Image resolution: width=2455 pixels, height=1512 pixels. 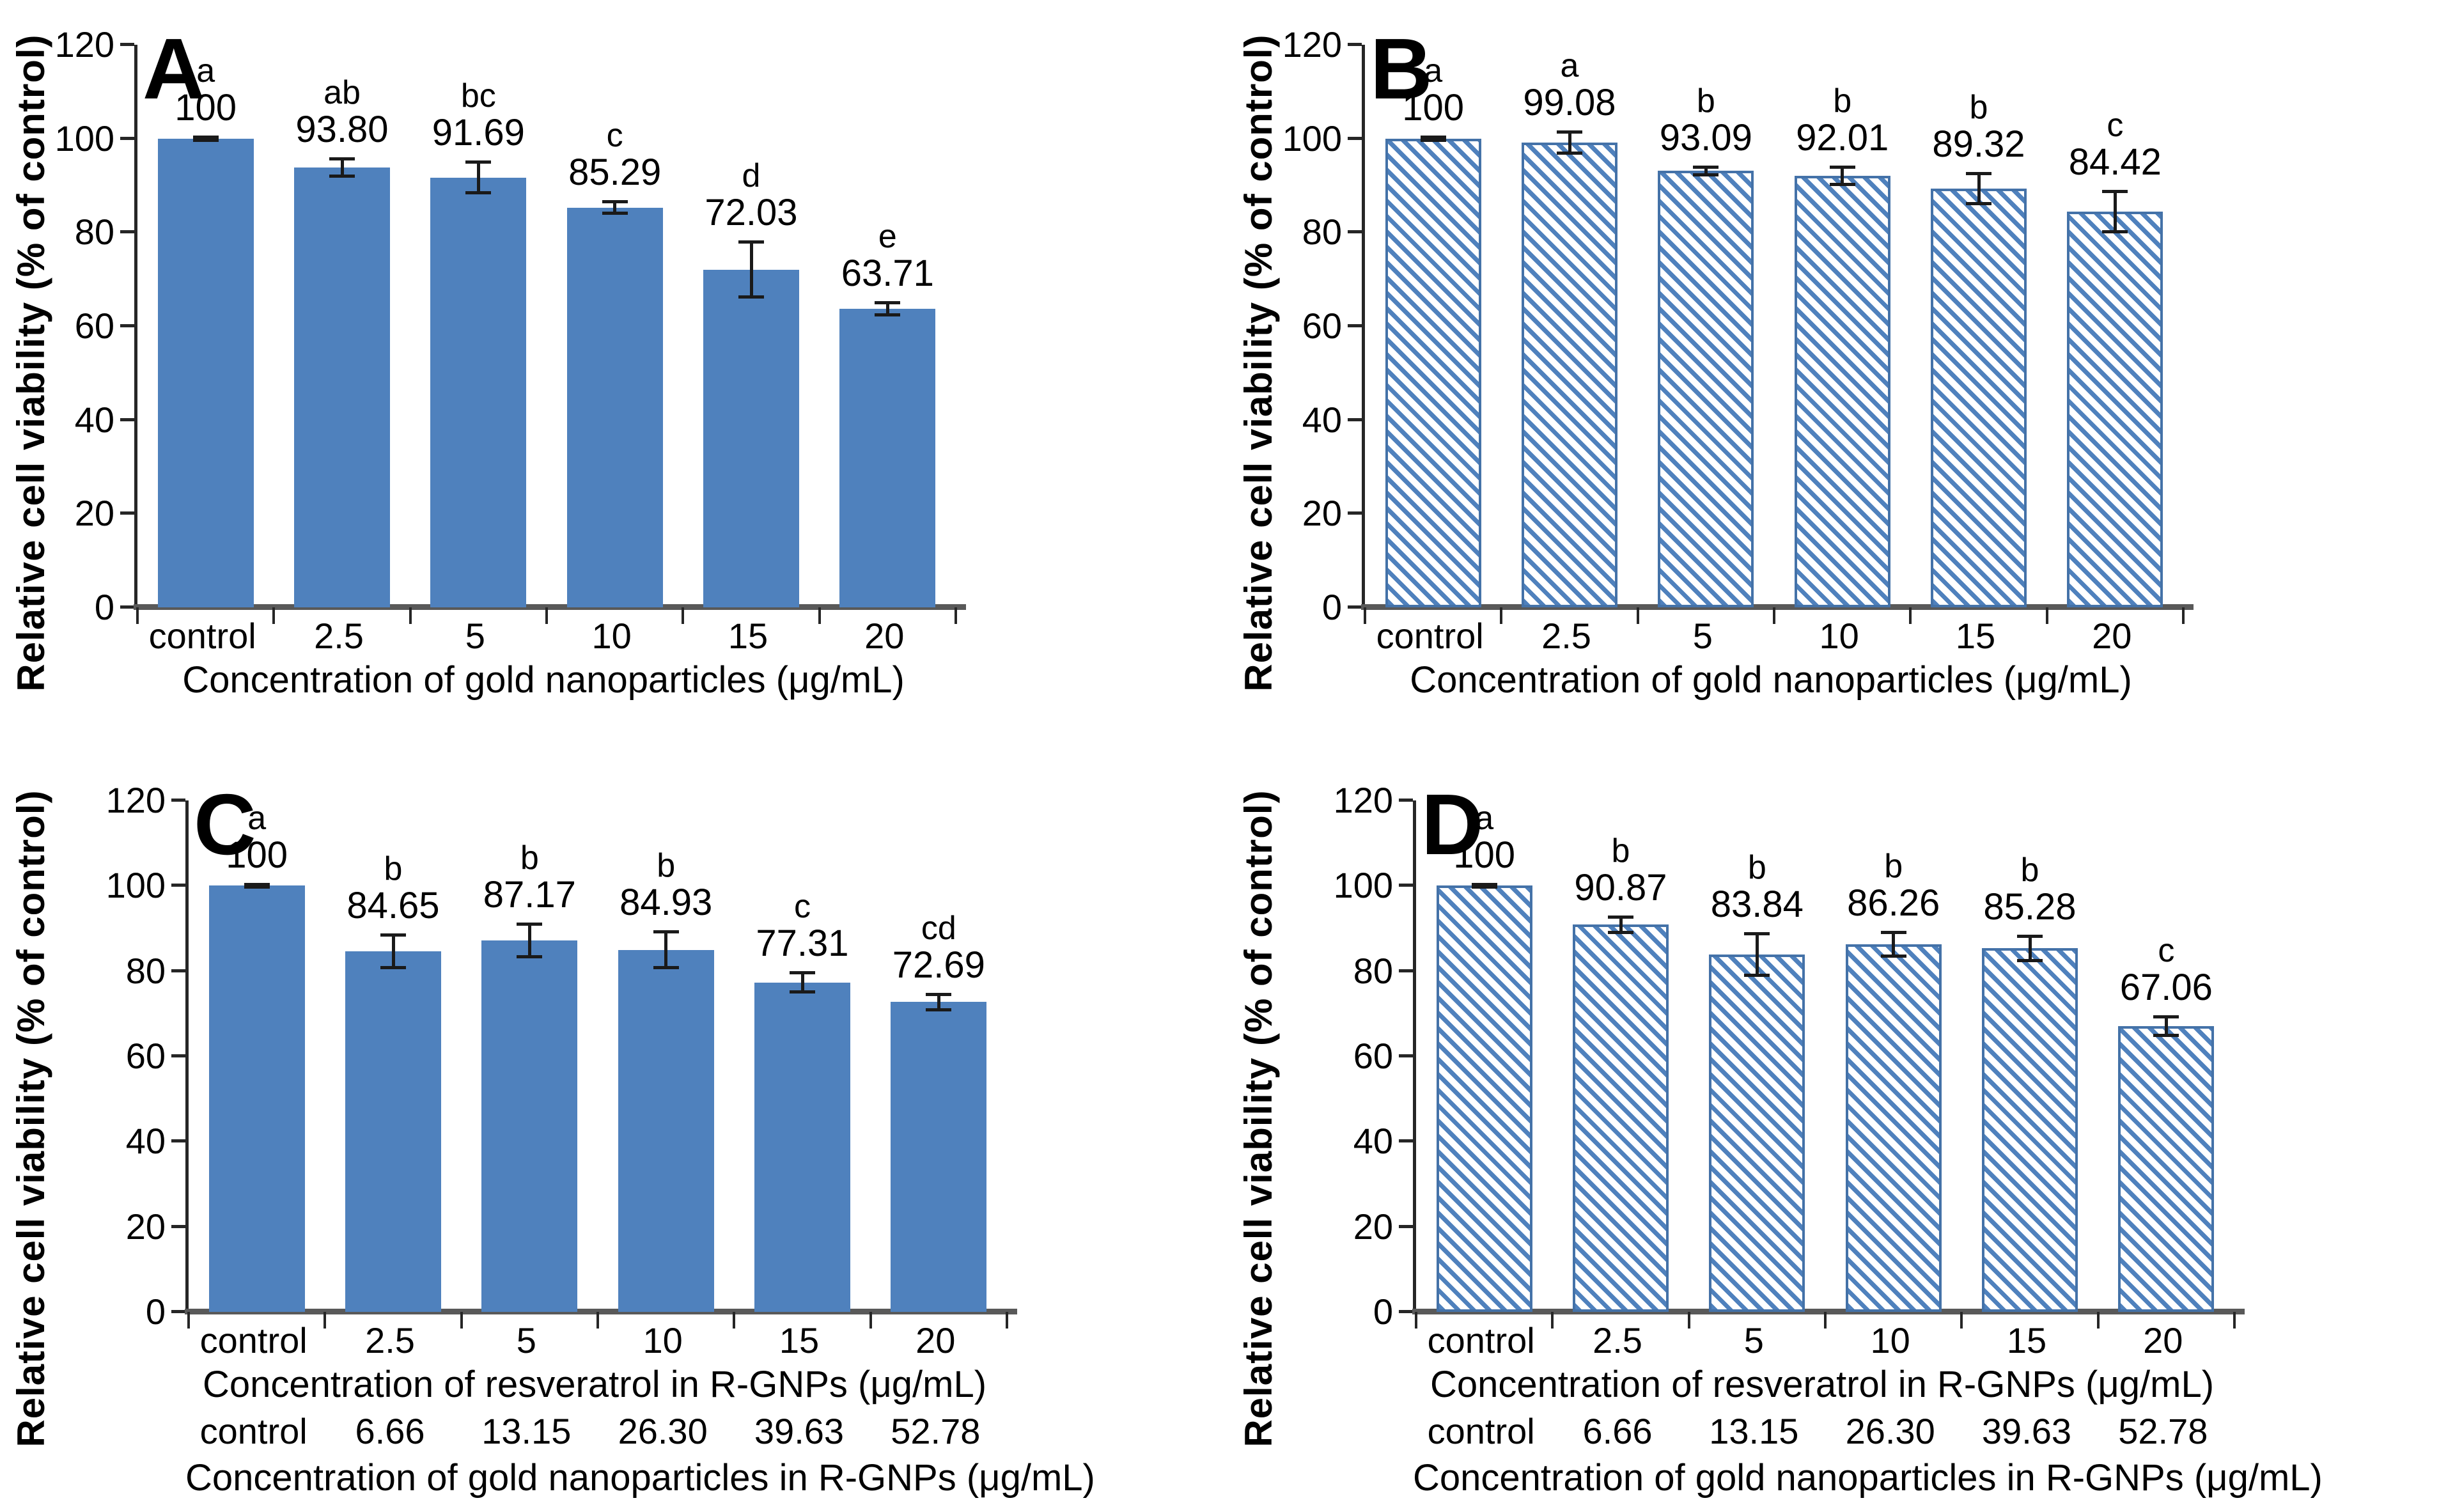 I want to click on bar-label: b 89.32, so click(x=1979, y=127).